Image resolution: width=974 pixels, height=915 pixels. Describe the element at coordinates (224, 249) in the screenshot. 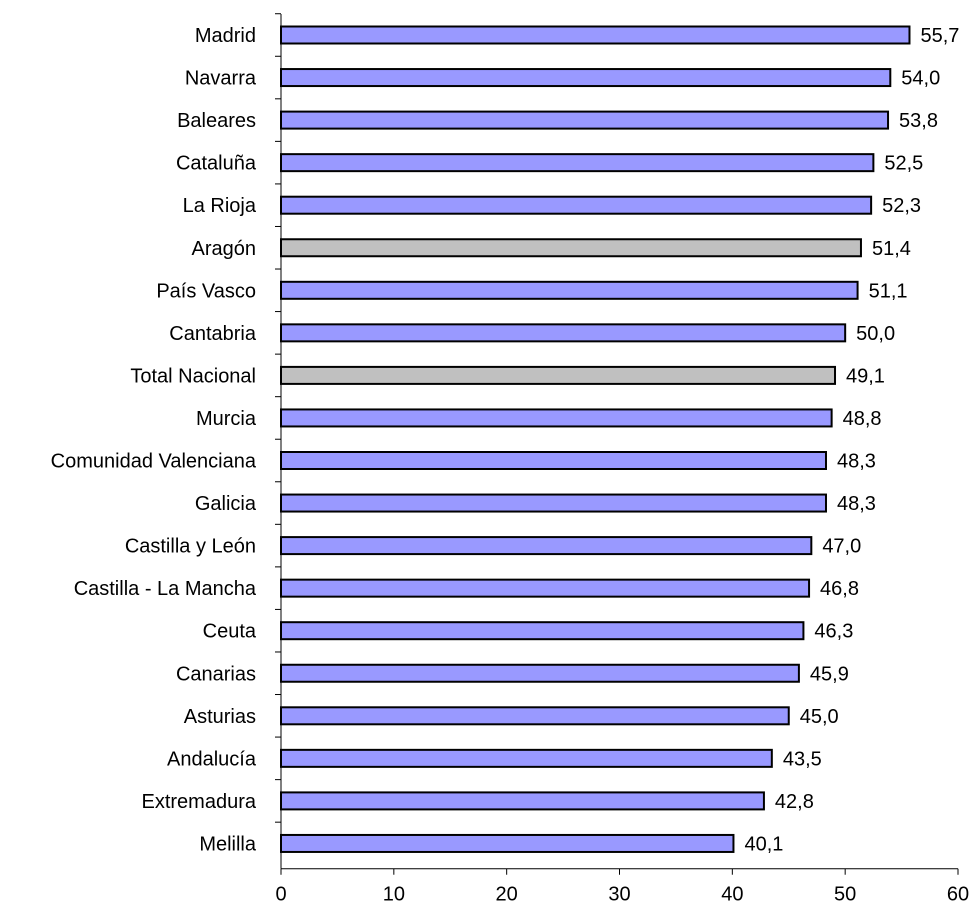

I see `category-label-aragon: Aragón` at that location.